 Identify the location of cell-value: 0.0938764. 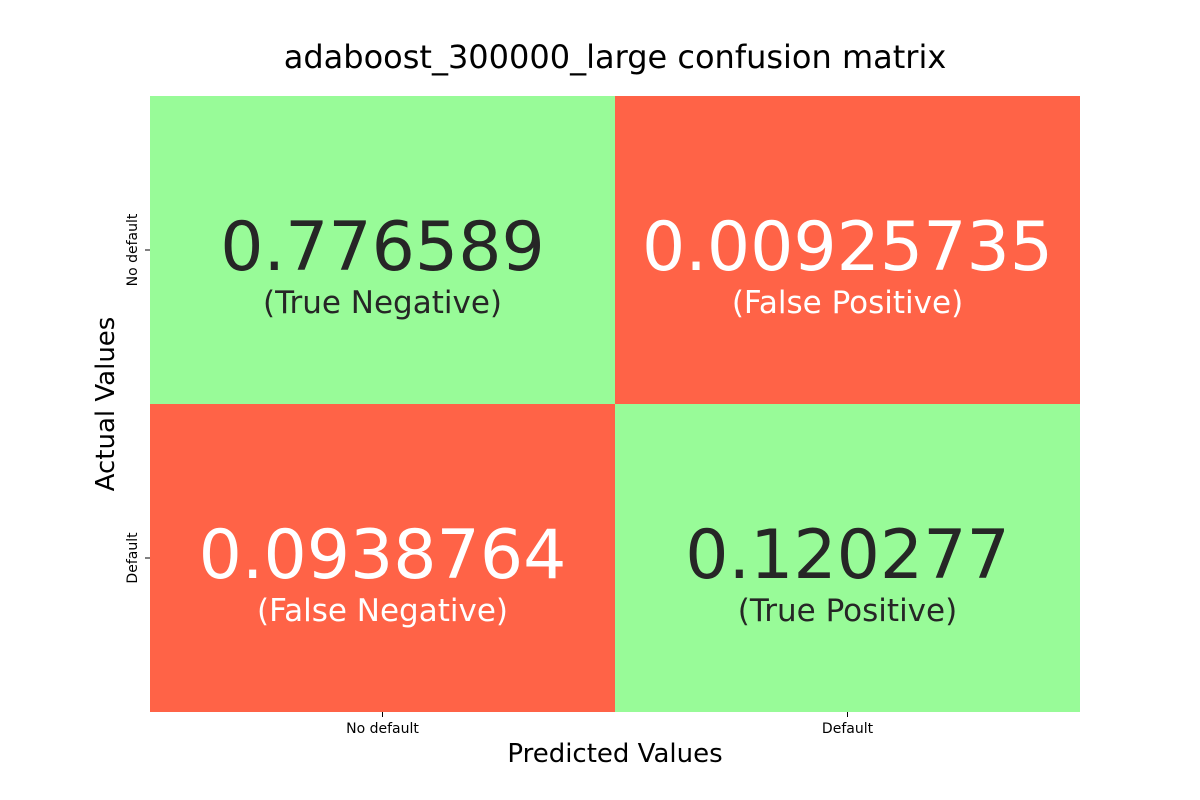
(383, 555).